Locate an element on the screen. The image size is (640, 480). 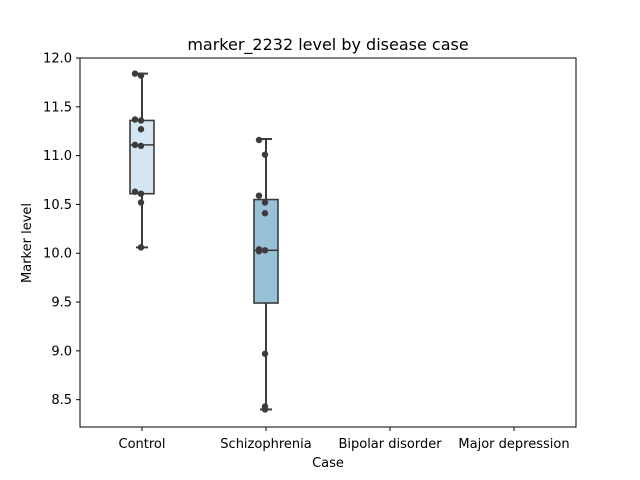
chart-title: marker_2232 level by disease case is located at coordinates (327, 45).